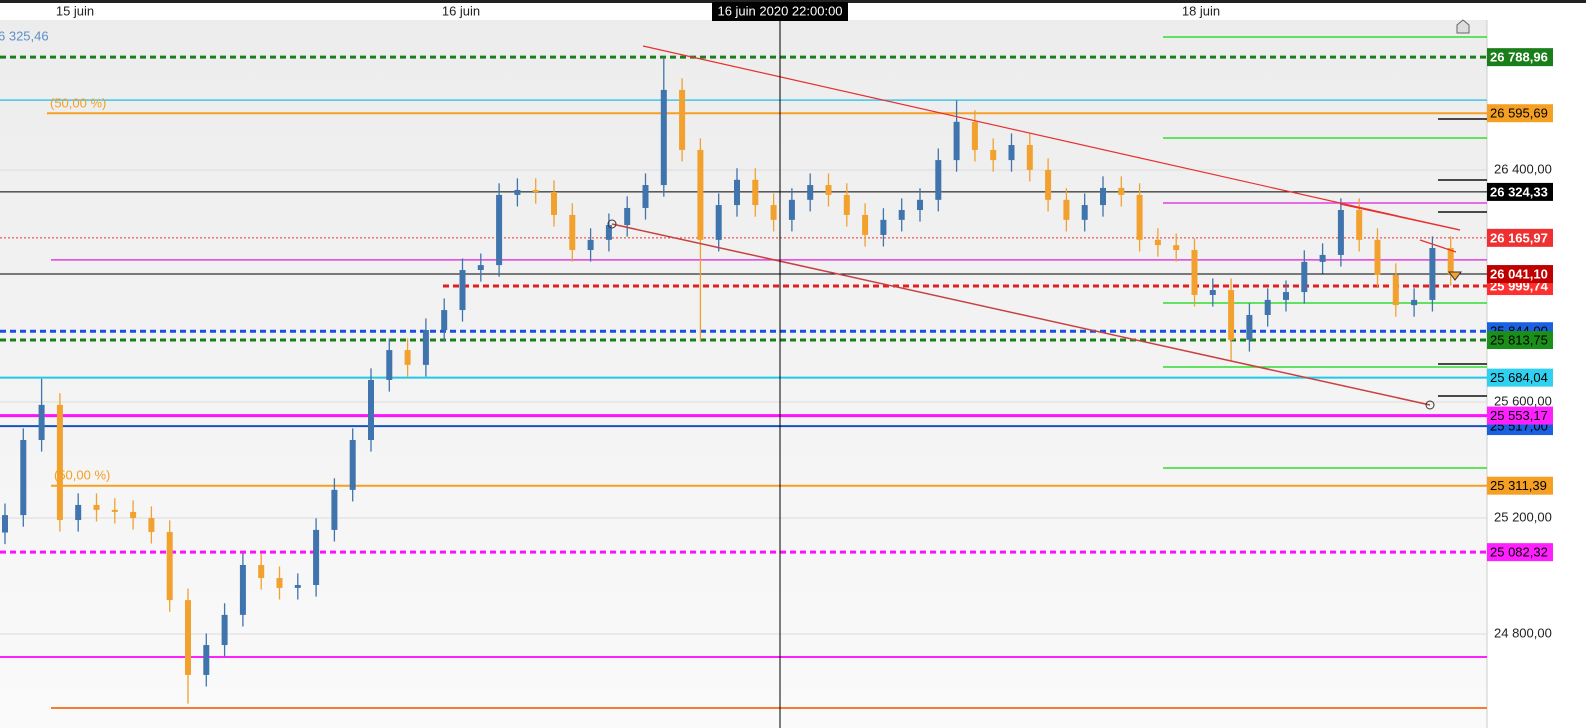 The height and width of the screenshot is (728, 1586). What do you see at coordinates (1519, 191) in the screenshot?
I see `price-tag-label: 26 324,33` at bounding box center [1519, 191].